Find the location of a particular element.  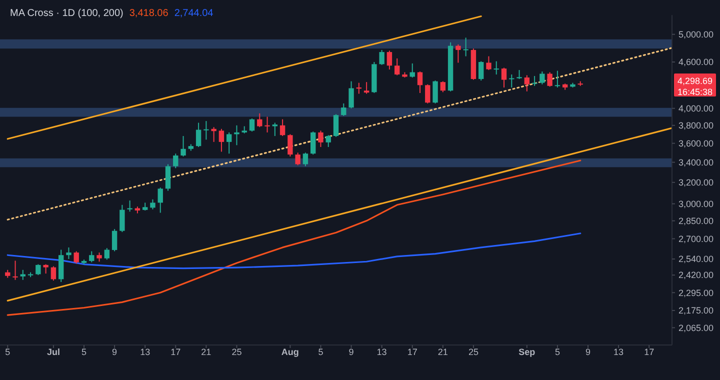

y-tick-label: 3,800.00 is located at coordinates (696, 125).